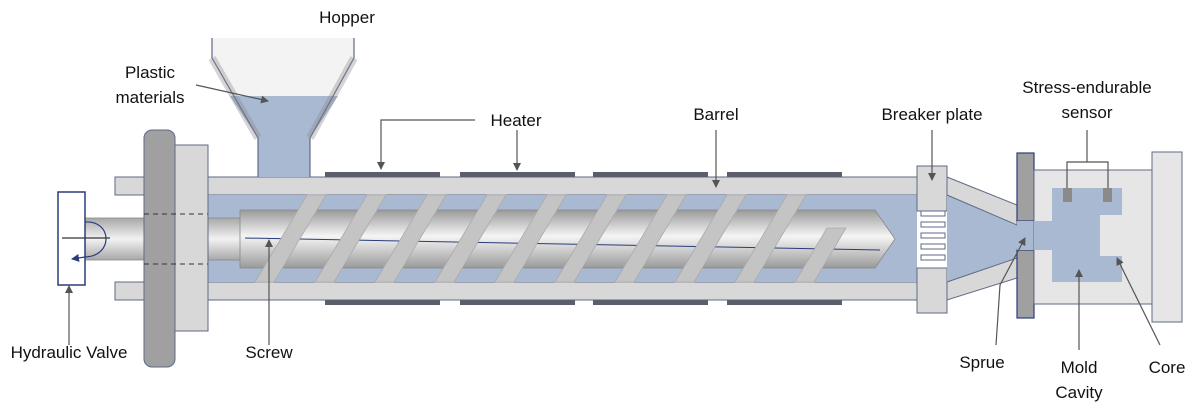 The height and width of the screenshot is (408, 1200). What do you see at coordinates (150, 72) in the screenshot?
I see `label-plastic-materials-line1: Plastic` at bounding box center [150, 72].